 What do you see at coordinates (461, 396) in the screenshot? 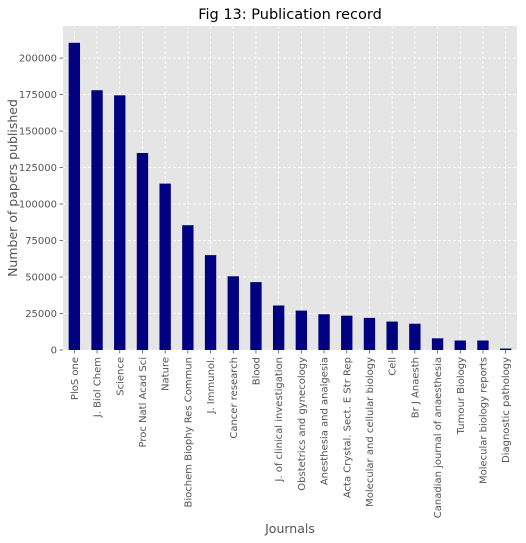
I see `x-tick-label: Tumour Biology` at bounding box center [461, 396].